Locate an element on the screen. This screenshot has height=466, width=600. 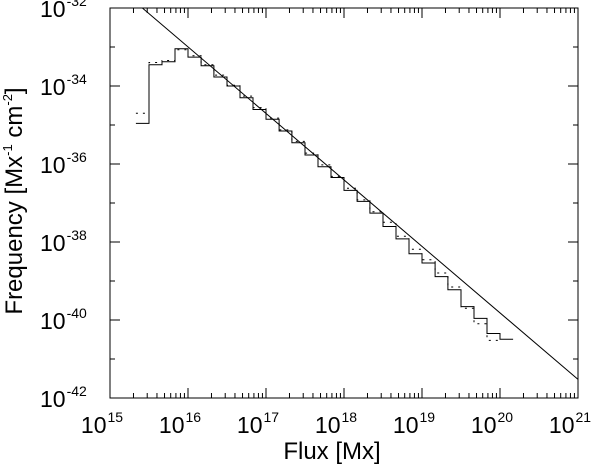
y-tick-label: 10-42 is located at coordinates (63, 397).